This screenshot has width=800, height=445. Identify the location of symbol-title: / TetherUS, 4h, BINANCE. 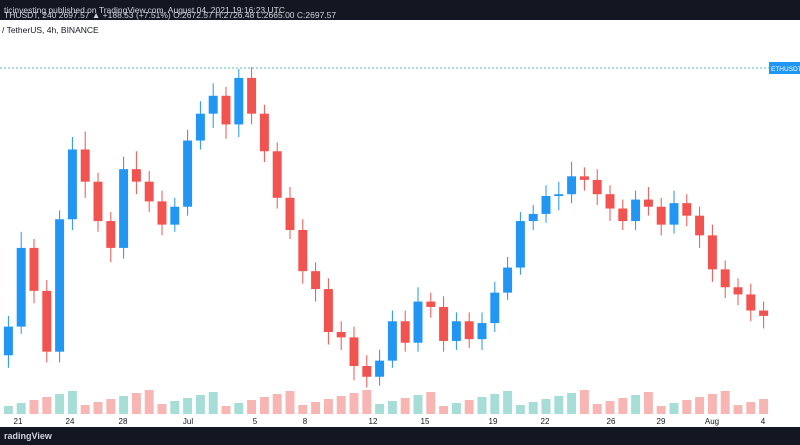
(50, 30).